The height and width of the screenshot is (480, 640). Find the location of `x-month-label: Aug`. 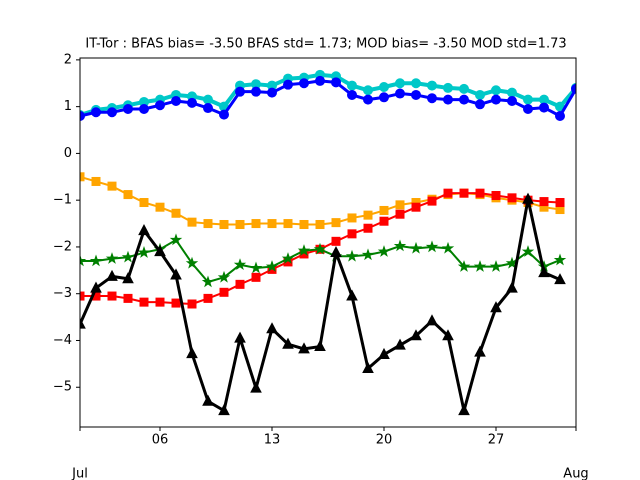

x-month-label: Aug is located at coordinates (575, 473).